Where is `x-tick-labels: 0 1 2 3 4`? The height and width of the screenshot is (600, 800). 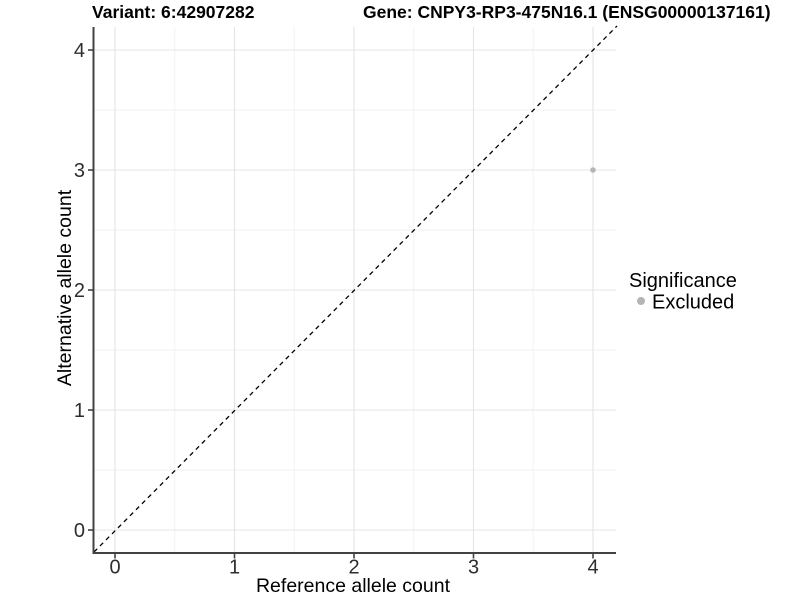
x-tick-labels: 0 1 2 3 4 is located at coordinates (353, 568).